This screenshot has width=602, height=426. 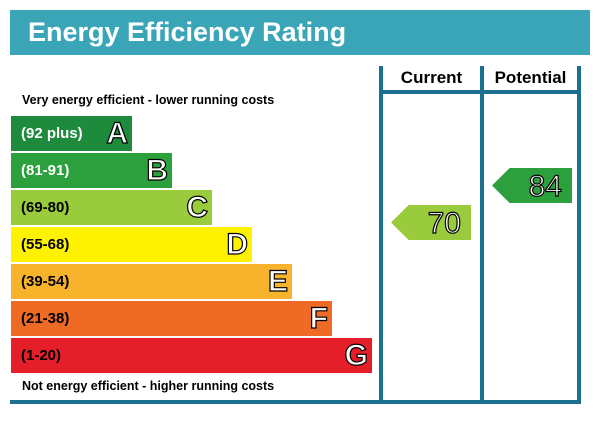 What do you see at coordinates (91, 170) in the screenshot?
I see `band-b: (81-91) B` at bounding box center [91, 170].